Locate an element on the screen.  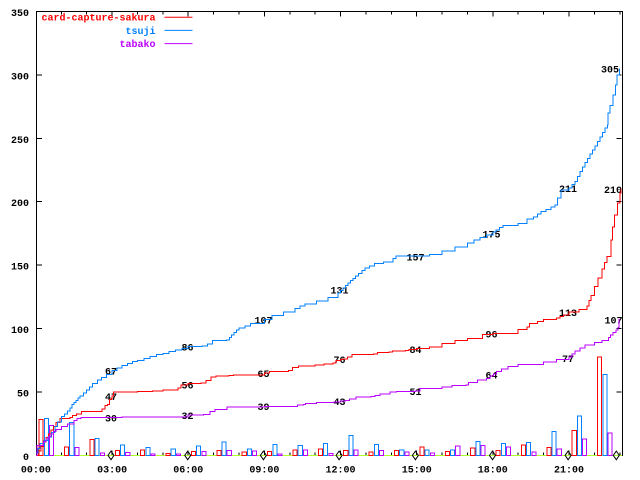
svg-text: 64 is located at coordinates (491, 376).